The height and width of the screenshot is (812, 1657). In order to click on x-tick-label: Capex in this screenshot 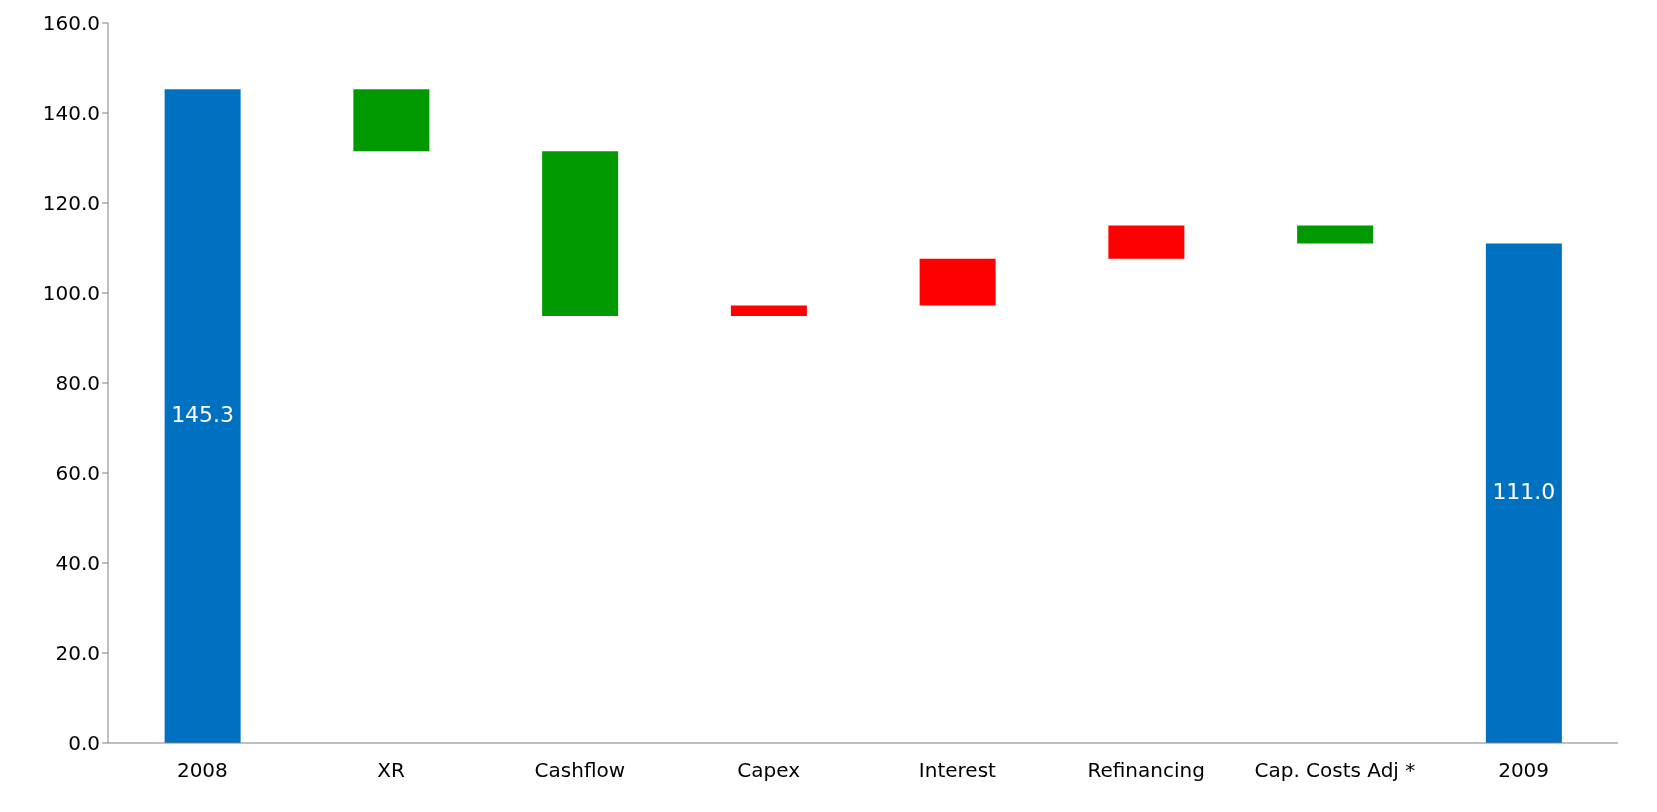, I will do `click(769, 770)`.